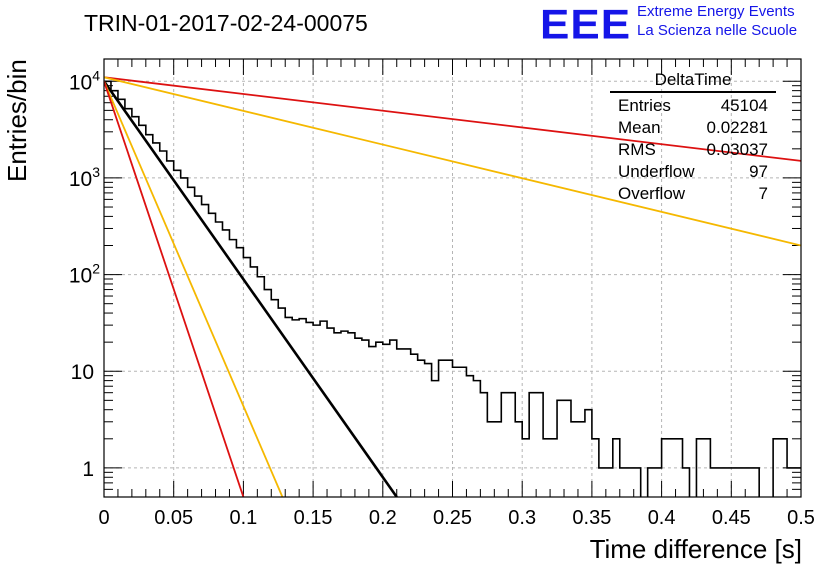 Image resolution: width=836 pixels, height=572 pixels. Describe the element at coordinates (695, 549) in the screenshot. I see `x-axis-label: Time difference [s]` at that location.